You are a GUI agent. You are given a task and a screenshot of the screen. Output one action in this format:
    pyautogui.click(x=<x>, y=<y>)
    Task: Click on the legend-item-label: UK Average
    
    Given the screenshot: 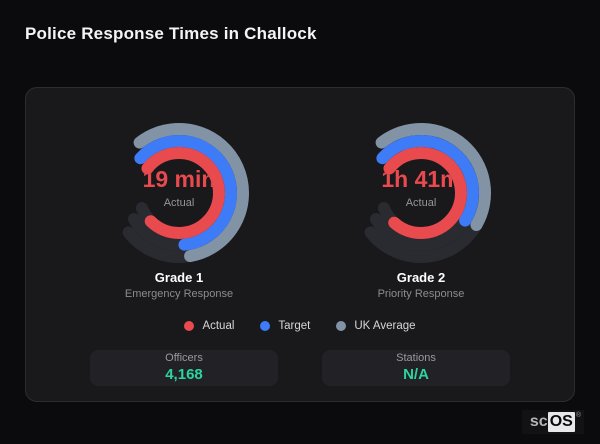 What is the action you would take?
    pyautogui.click(x=385, y=326)
    